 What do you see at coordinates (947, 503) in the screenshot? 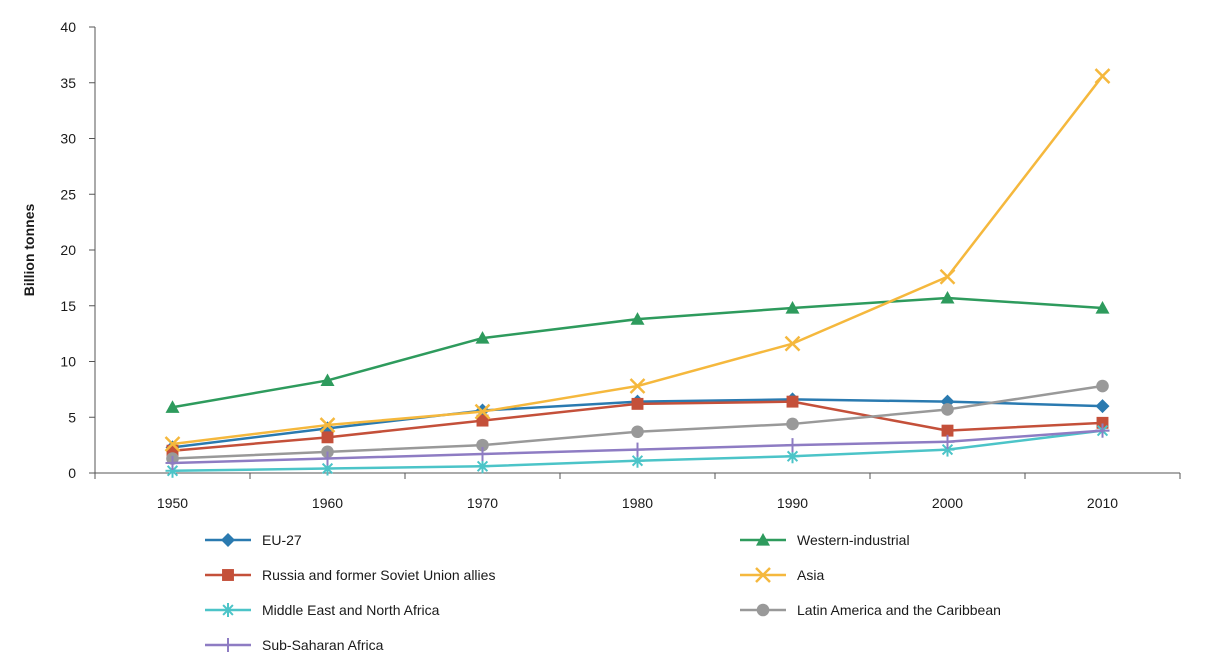
I see `x-tick-label: 2000` at bounding box center [947, 503].